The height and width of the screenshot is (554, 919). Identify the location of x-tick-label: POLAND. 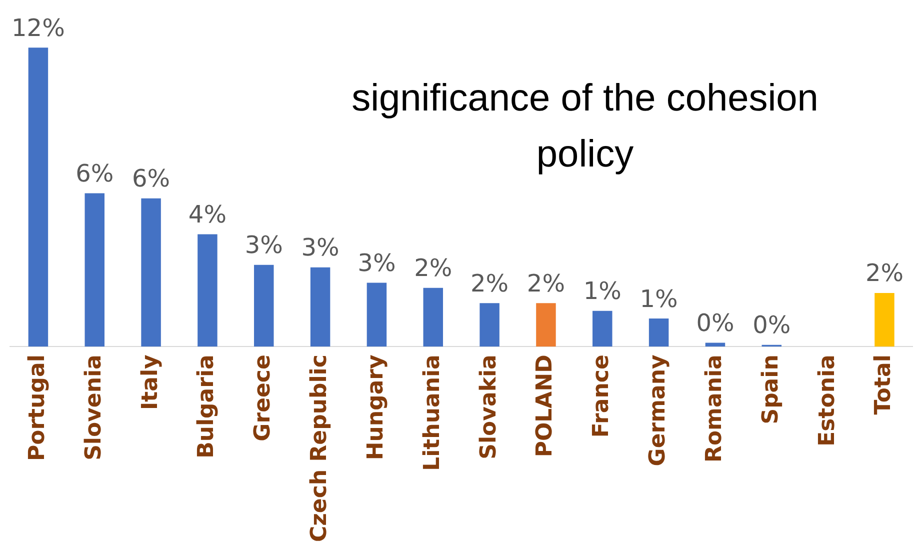
(545, 406).